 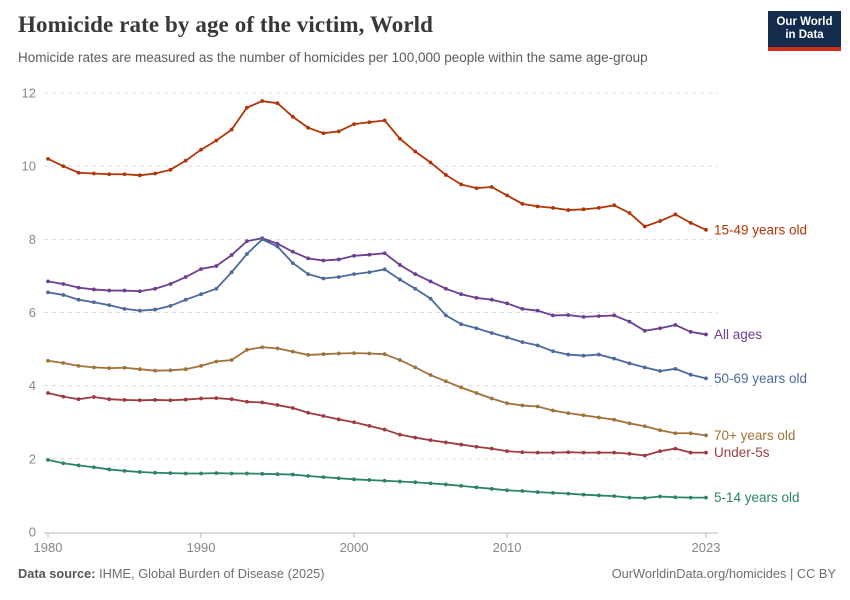 I want to click on series-5-14-years-old: 5-14 years old, so click(x=423, y=481).